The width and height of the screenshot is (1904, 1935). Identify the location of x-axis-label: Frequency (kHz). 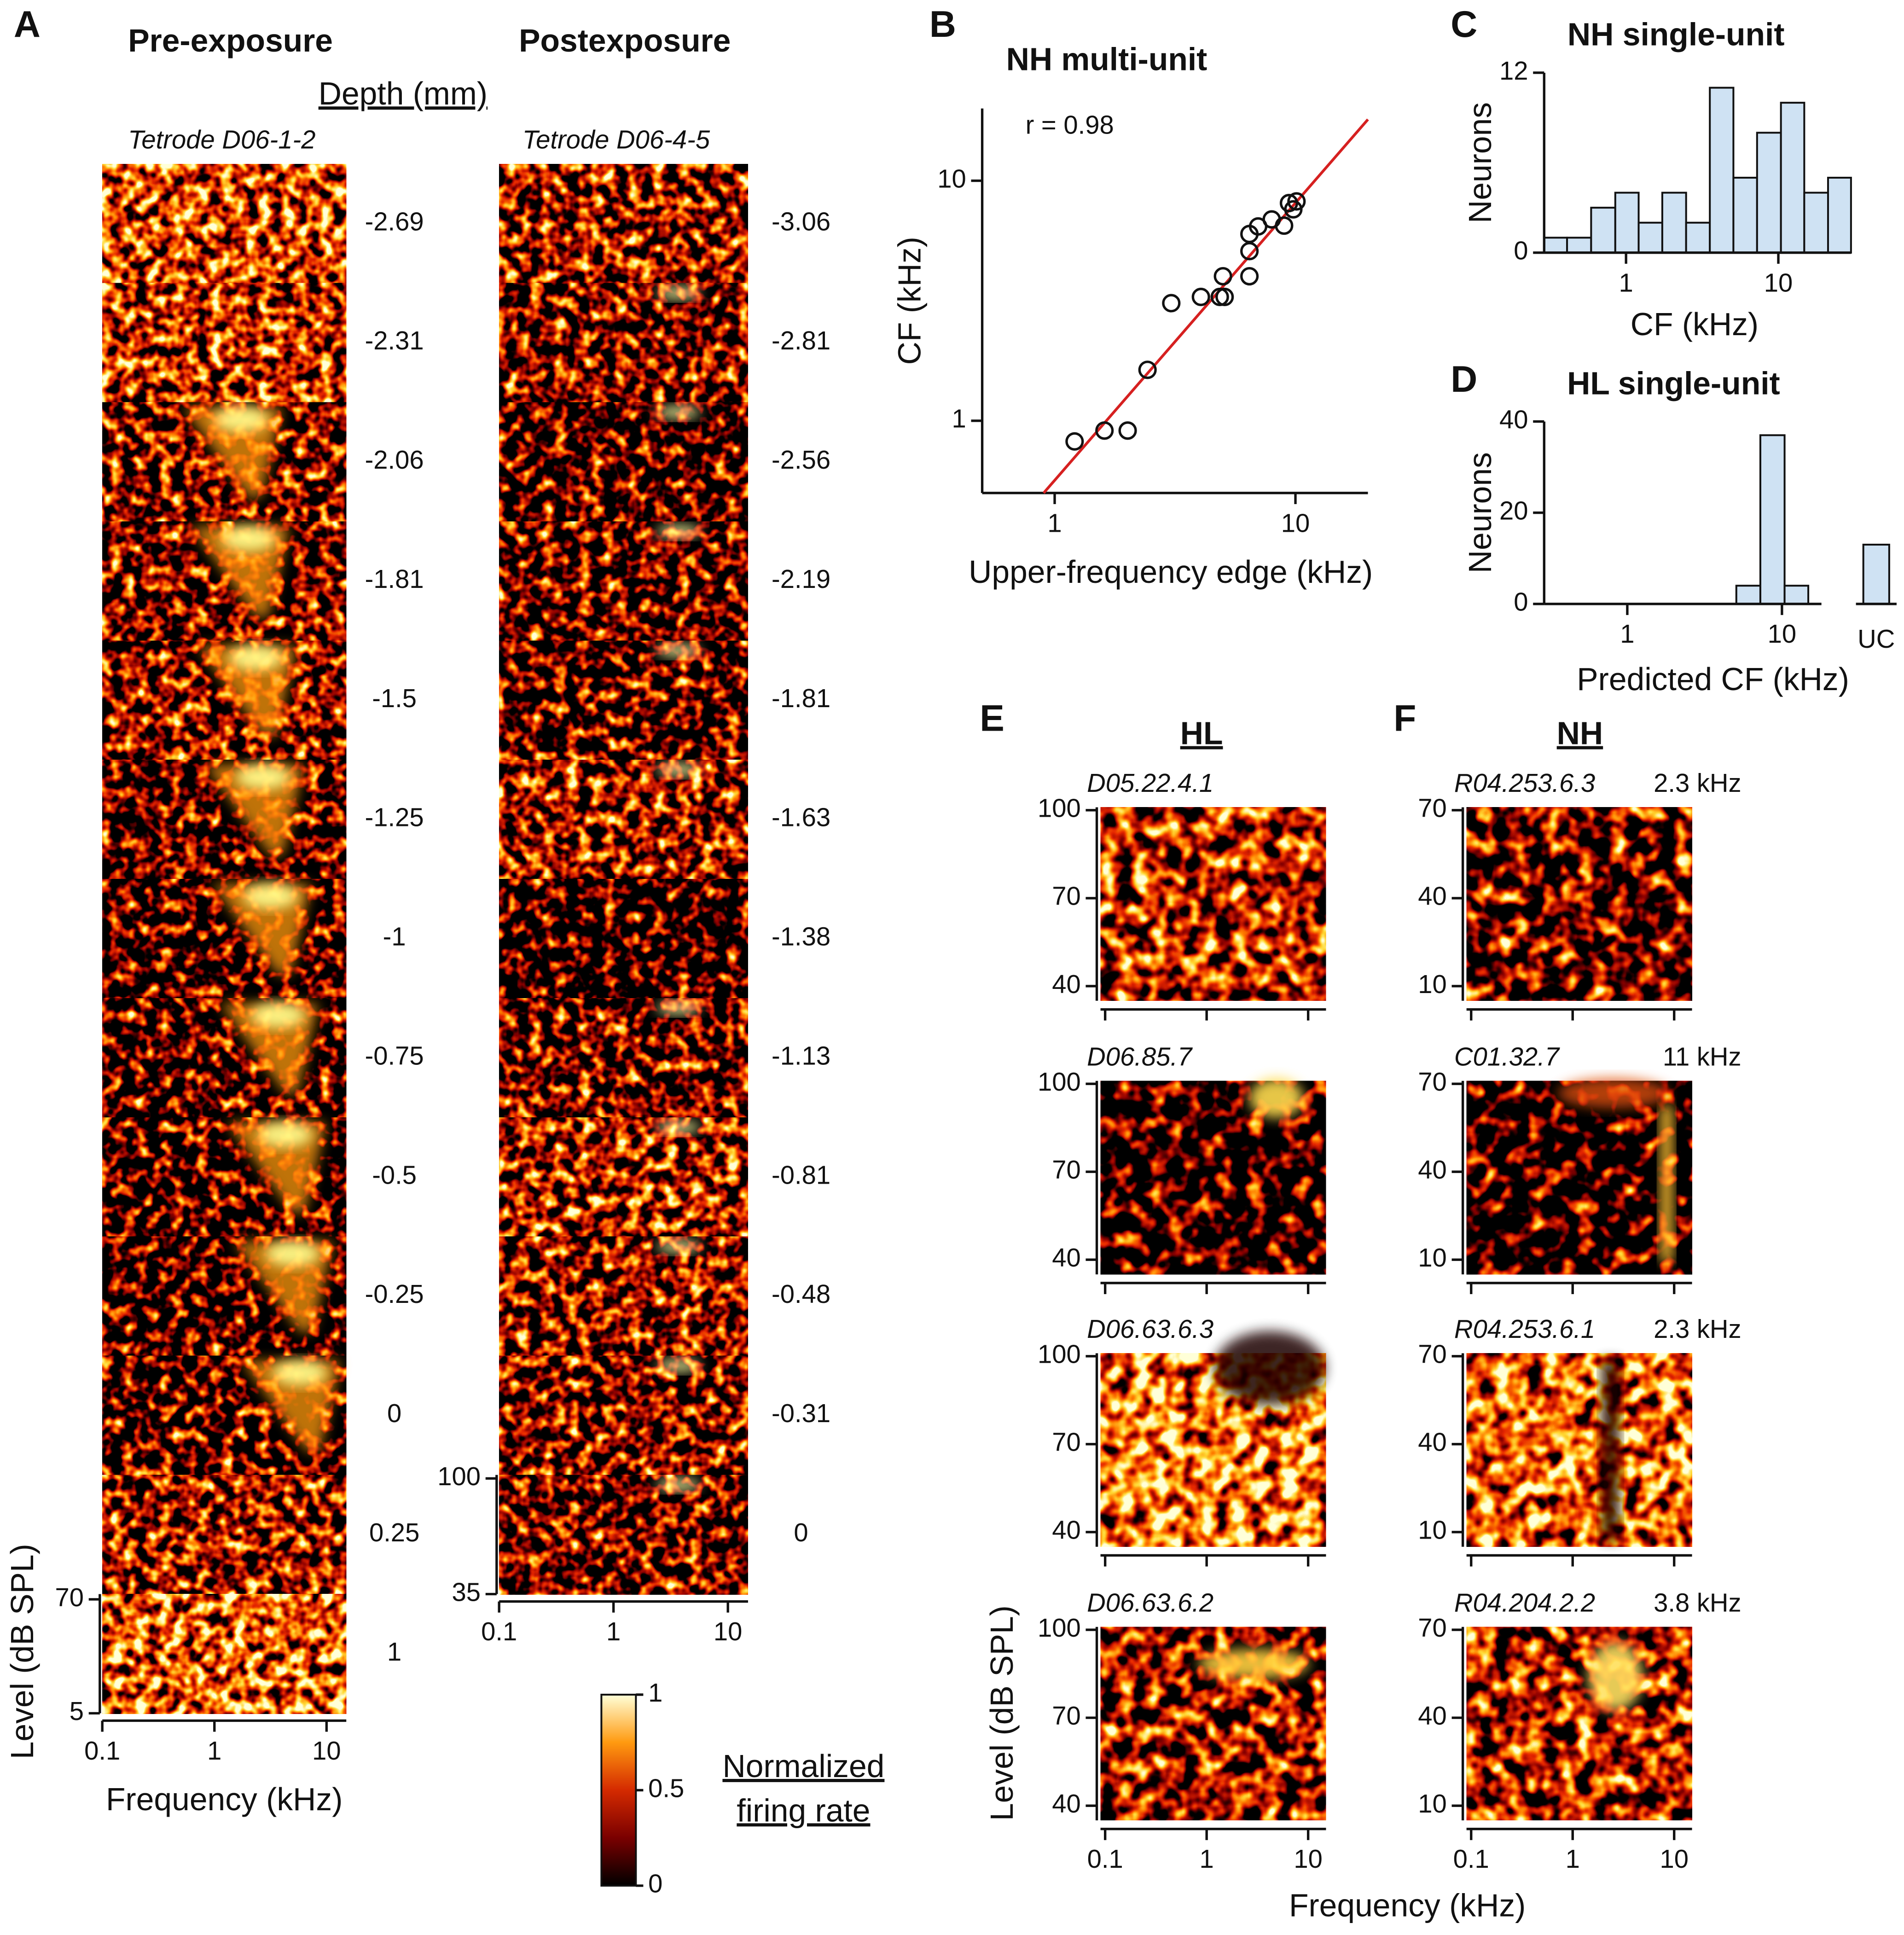
(224, 1799).